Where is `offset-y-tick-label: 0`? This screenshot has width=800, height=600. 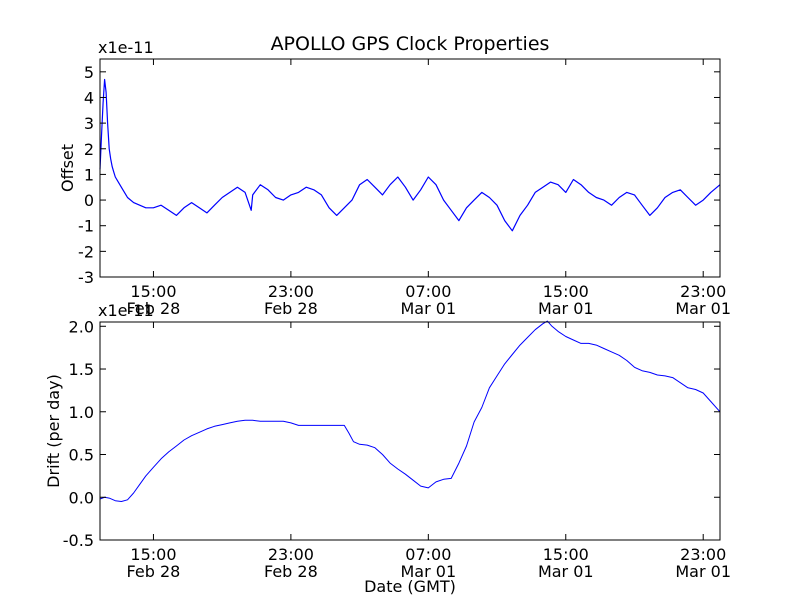 offset-y-tick-label: 0 is located at coordinates (89, 200).